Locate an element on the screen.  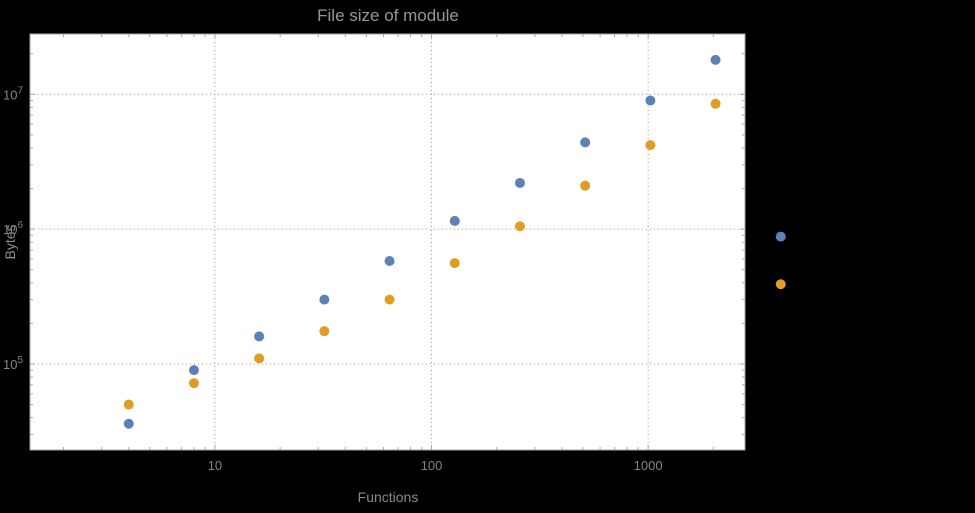
x-tick-label: 10 is located at coordinates (215, 465).